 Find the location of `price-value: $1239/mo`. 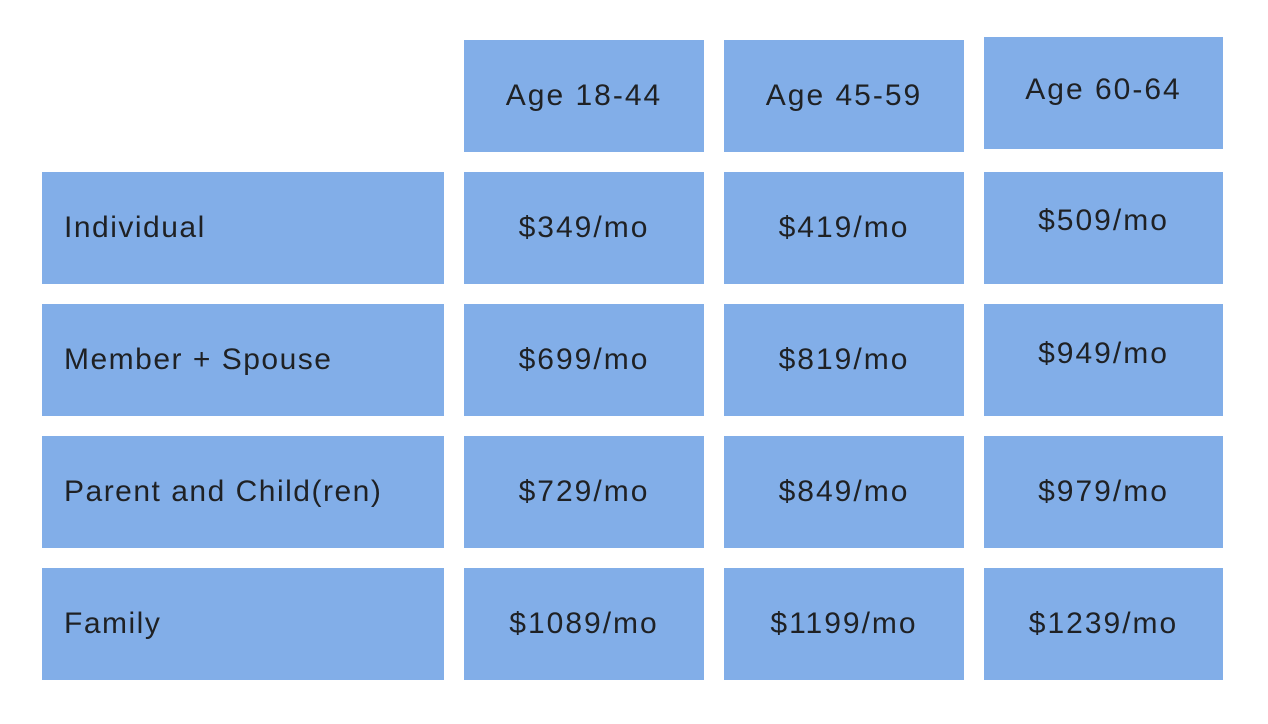

price-value: $1239/mo is located at coordinates (1103, 623).